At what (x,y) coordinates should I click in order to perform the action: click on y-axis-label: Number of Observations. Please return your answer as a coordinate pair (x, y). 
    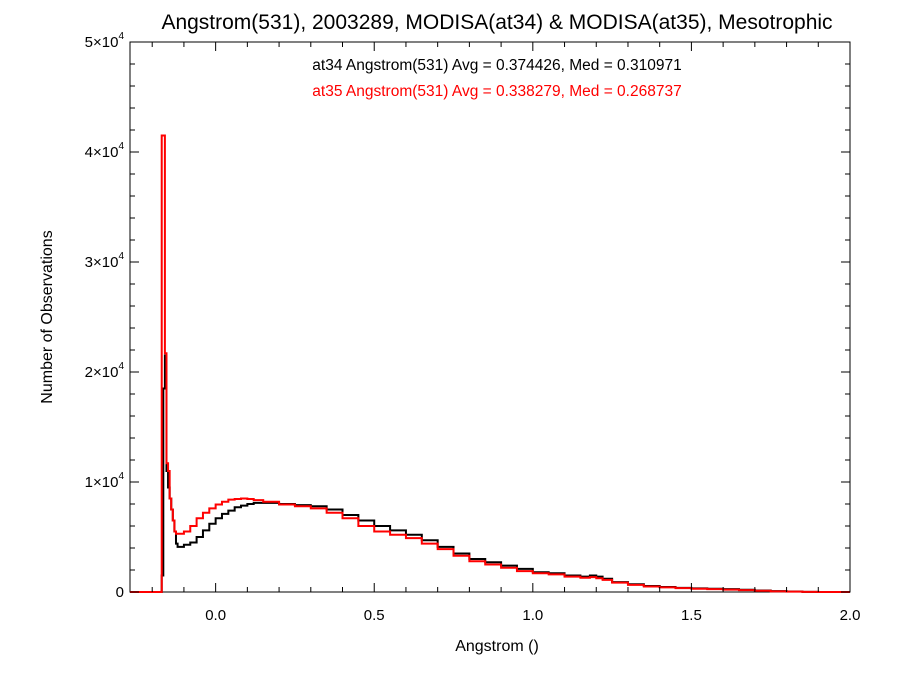
    Looking at the image, I should click on (47, 316).